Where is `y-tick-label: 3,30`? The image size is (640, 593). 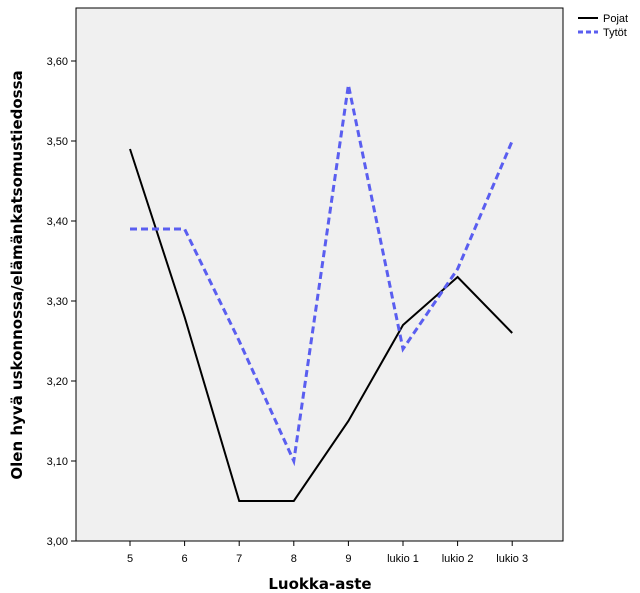 y-tick-label: 3,30 is located at coordinates (57, 302).